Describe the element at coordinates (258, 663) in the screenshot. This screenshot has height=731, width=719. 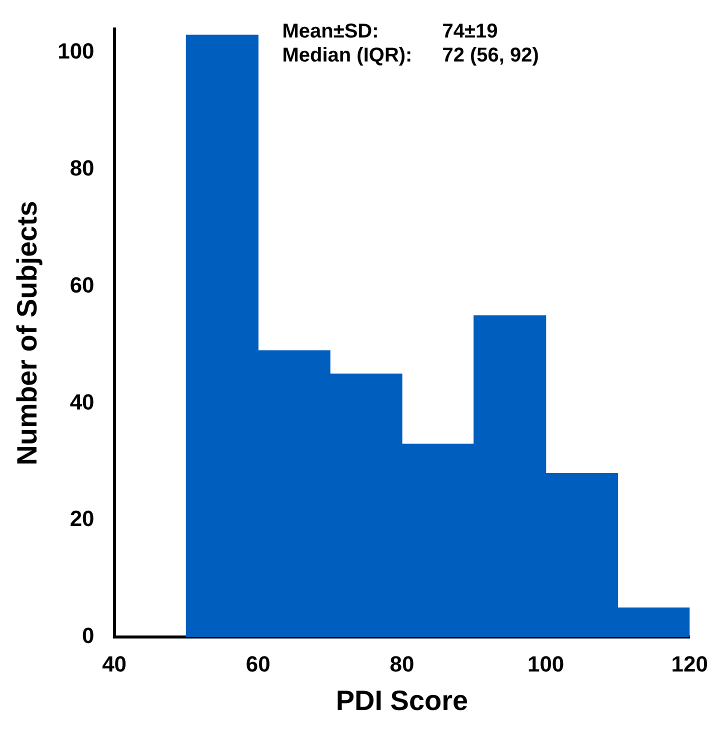
I see `x-tick-label: 60` at that location.